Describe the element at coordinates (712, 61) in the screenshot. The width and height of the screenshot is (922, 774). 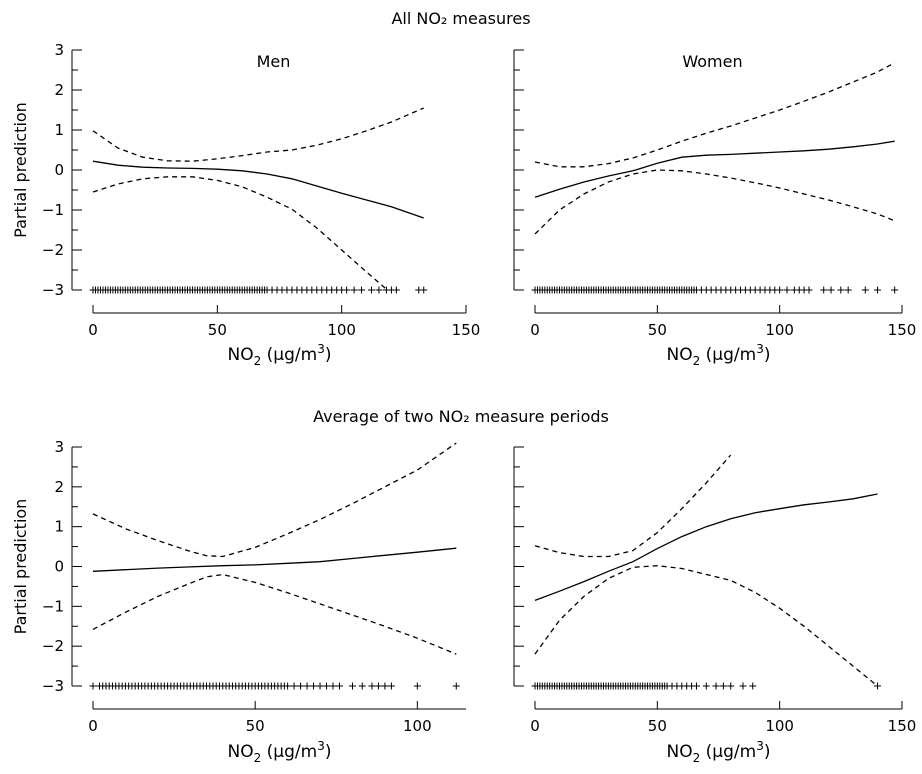
I see `panel-title: Women` at that location.